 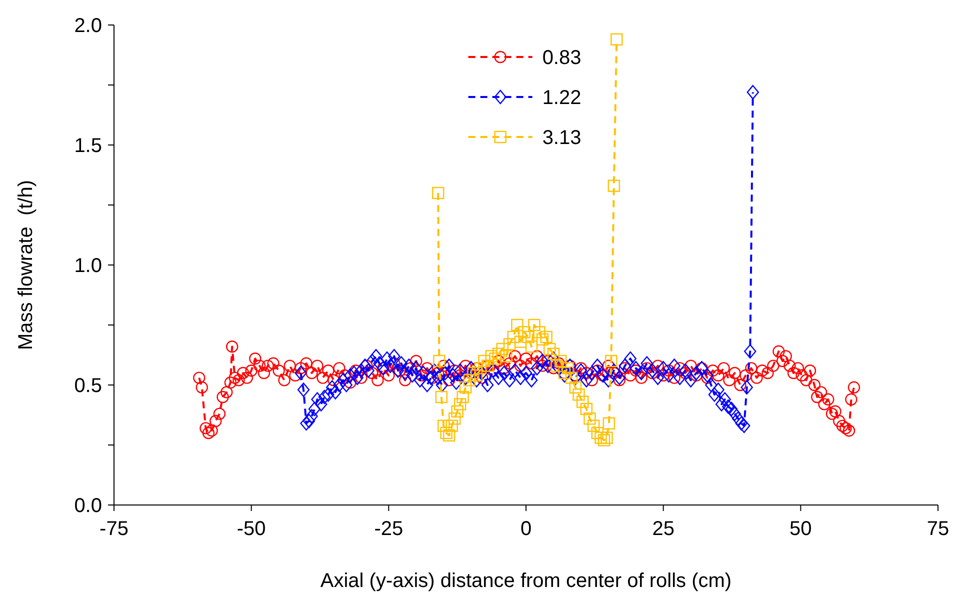 I want to click on x-axis-title: Axial (y-axis) distance from center of rolls (cm), so click(x=526, y=581).